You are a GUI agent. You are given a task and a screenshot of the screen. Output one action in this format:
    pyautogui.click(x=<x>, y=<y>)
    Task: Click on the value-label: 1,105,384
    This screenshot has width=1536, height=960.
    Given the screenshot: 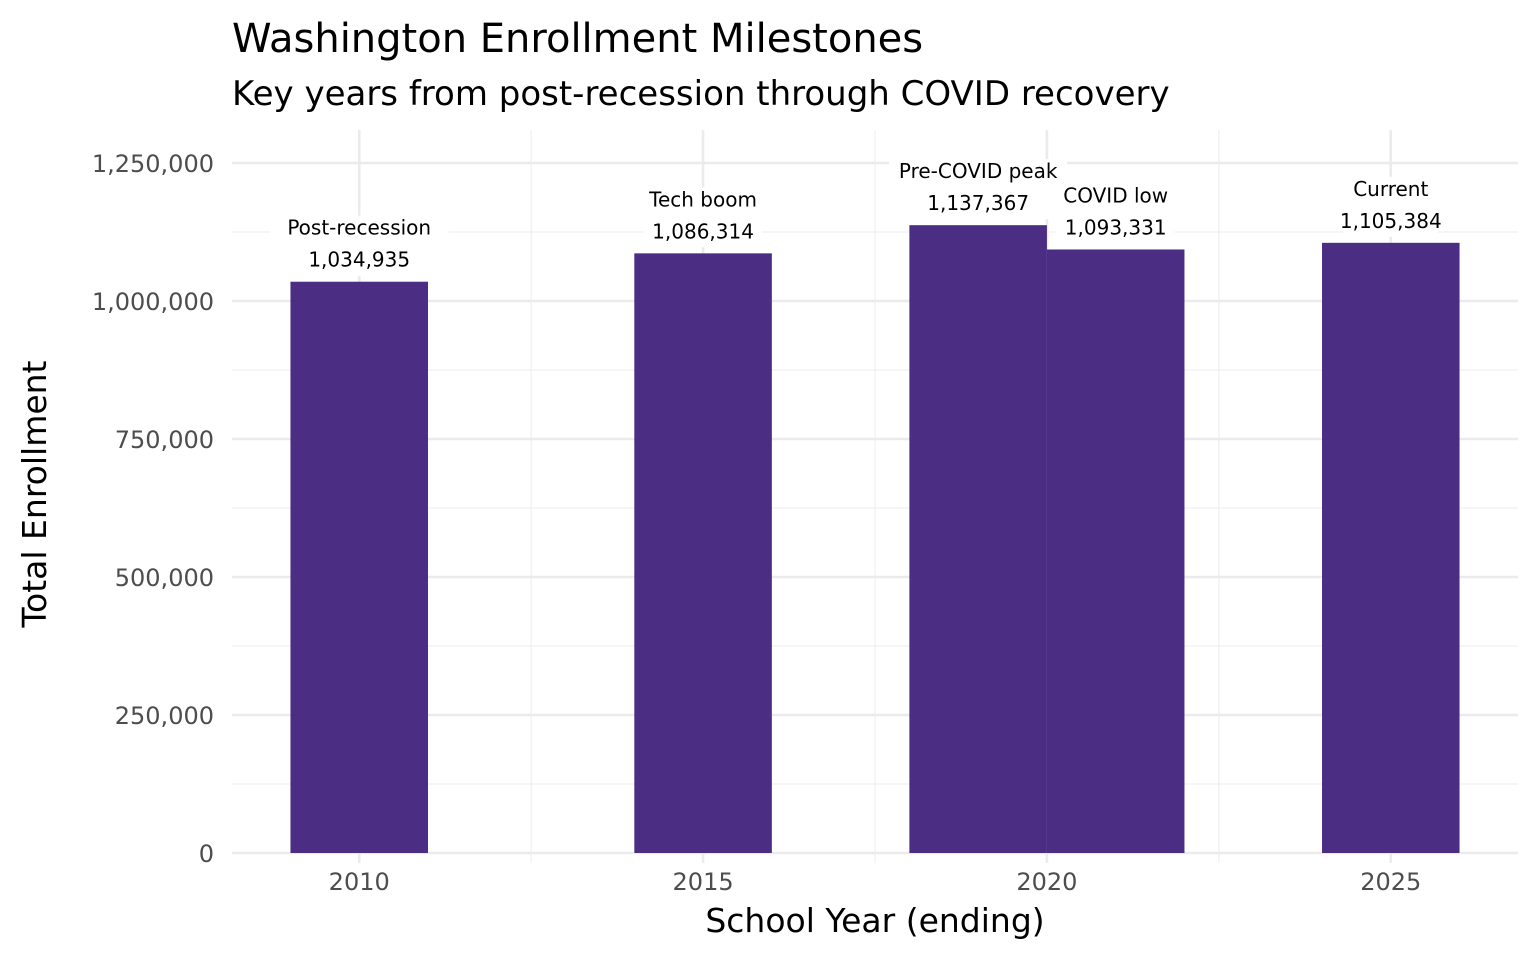 What is the action you would take?
    pyautogui.click(x=1391, y=221)
    